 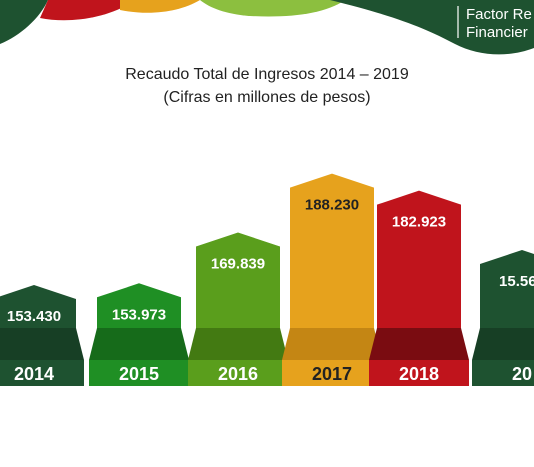 I want to click on category-label-2016: 2016, so click(x=238, y=374).